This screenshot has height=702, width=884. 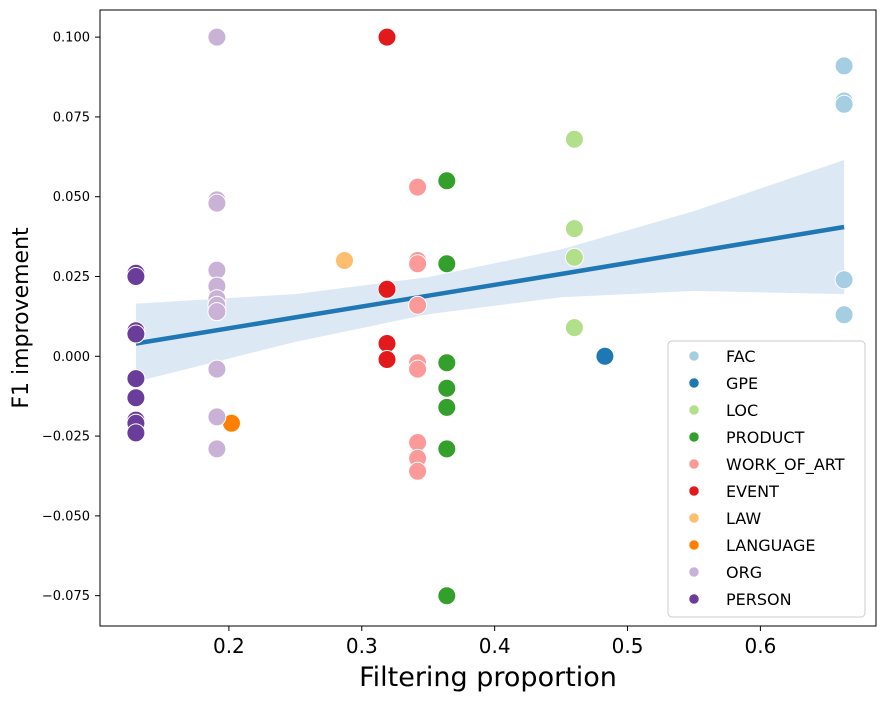 I want to click on legend-label-event: EVENT, so click(x=752, y=491).